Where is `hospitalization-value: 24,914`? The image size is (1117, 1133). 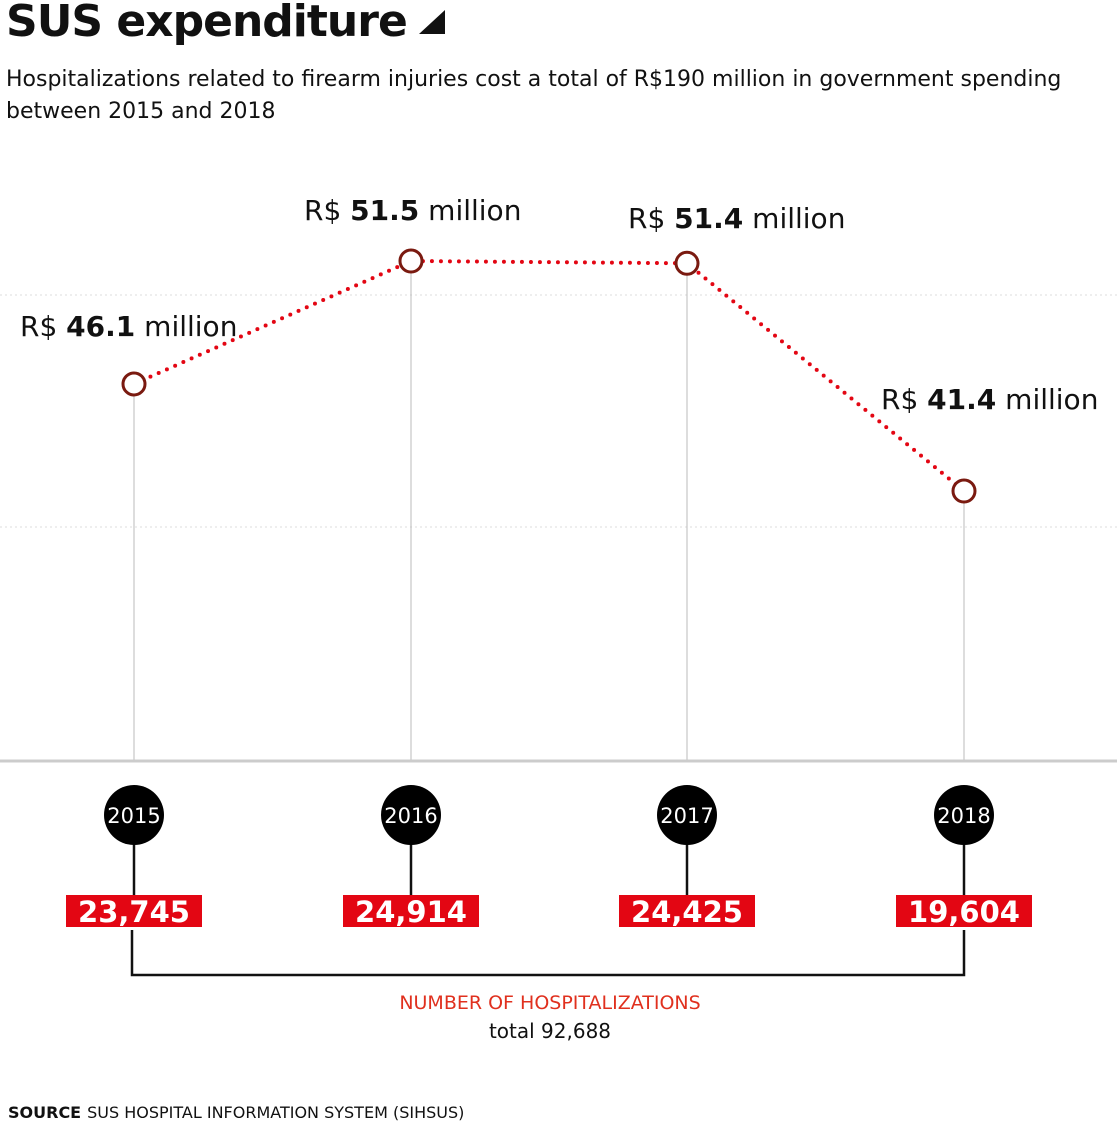 hospitalization-value: 24,914 is located at coordinates (411, 912).